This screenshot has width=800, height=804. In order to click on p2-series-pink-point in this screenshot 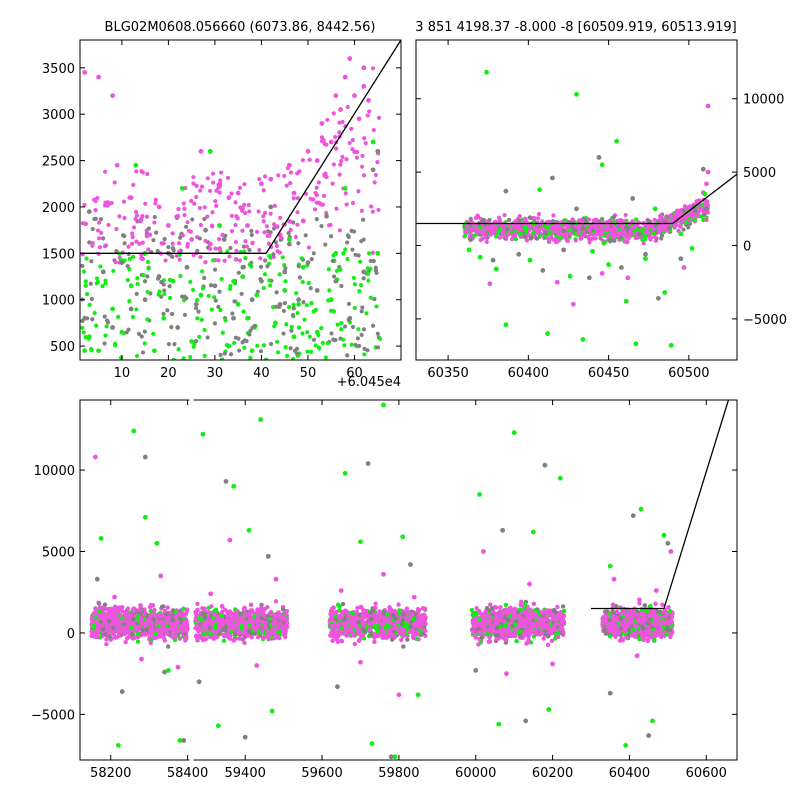, I will do `click(557, 282)`.